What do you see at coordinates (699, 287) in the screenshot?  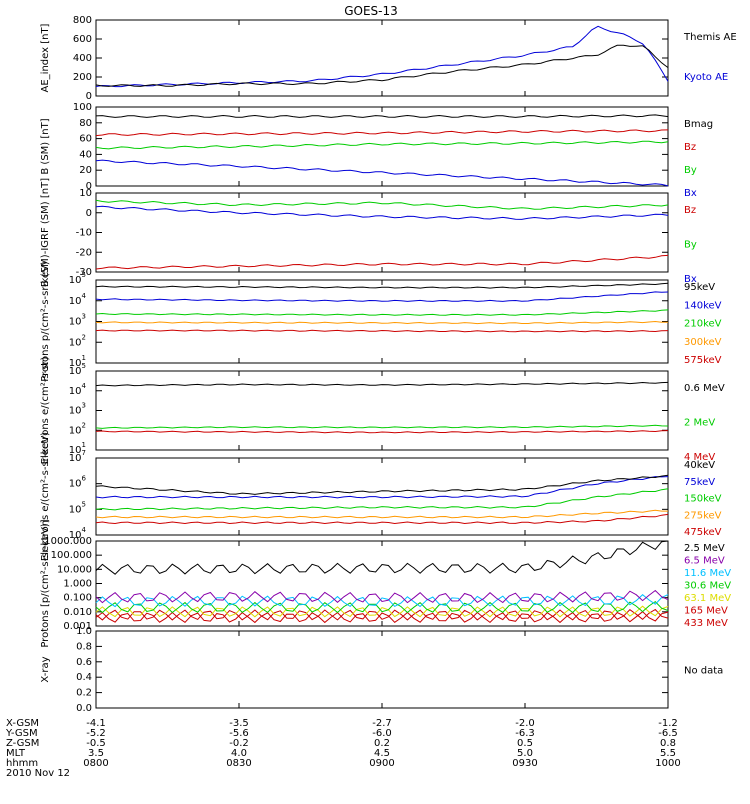 I see `legend-protons-0: 95keV` at bounding box center [699, 287].